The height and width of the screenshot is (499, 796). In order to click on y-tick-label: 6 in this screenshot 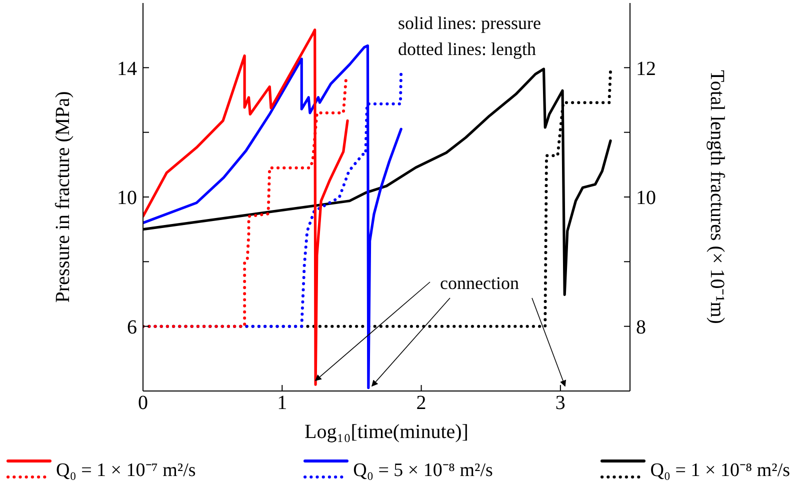, I will do `click(132, 327)`.